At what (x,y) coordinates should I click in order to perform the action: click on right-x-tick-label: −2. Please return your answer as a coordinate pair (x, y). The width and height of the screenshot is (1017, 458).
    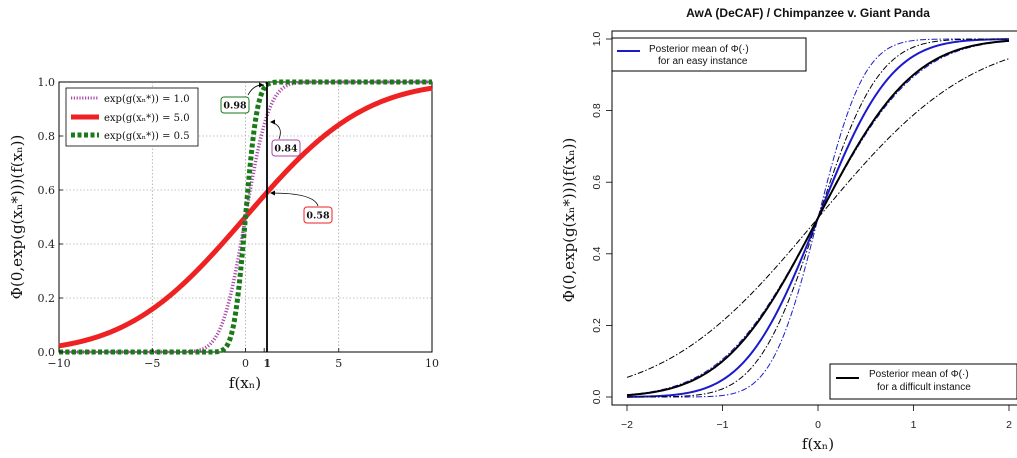
    Looking at the image, I should click on (627, 425).